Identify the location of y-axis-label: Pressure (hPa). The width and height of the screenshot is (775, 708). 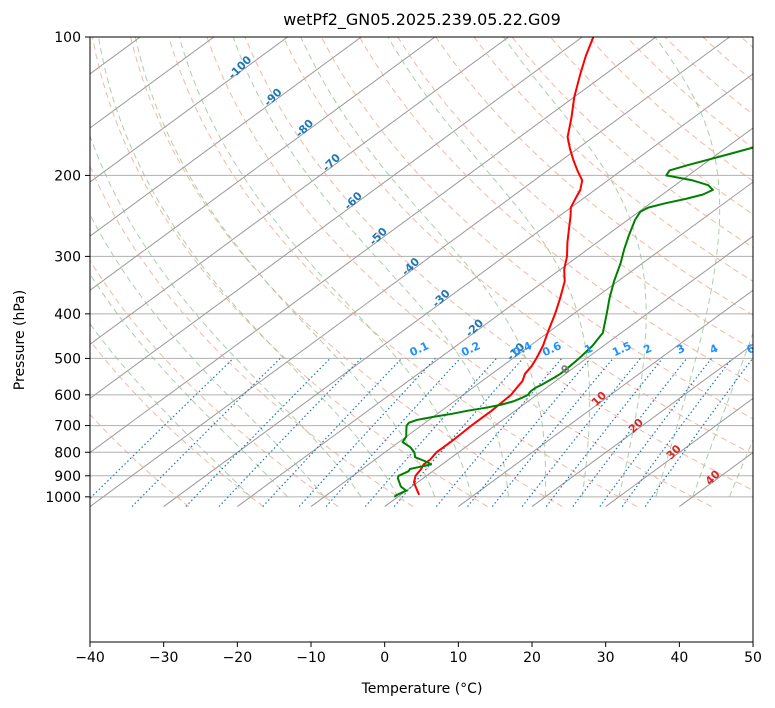
(20, 340).